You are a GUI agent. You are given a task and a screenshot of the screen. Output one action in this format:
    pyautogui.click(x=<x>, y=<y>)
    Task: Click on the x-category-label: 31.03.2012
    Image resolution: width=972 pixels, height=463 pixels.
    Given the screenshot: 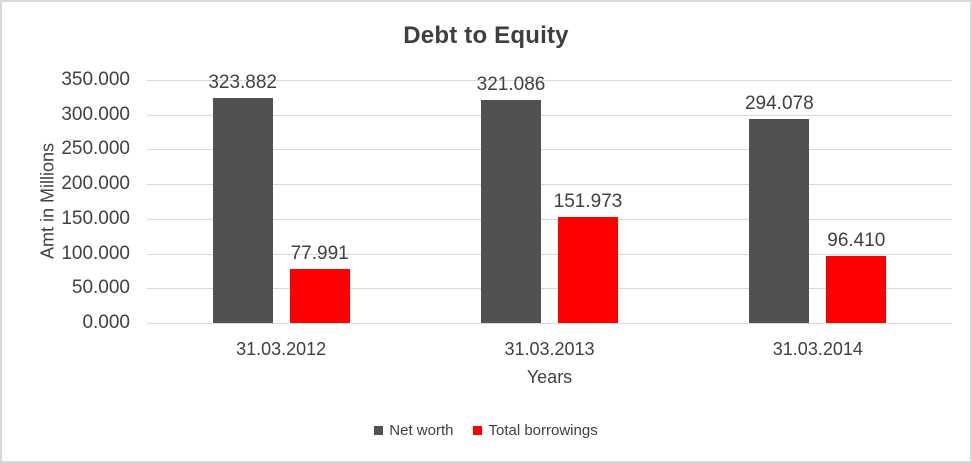 What is the action you would take?
    pyautogui.click(x=281, y=349)
    